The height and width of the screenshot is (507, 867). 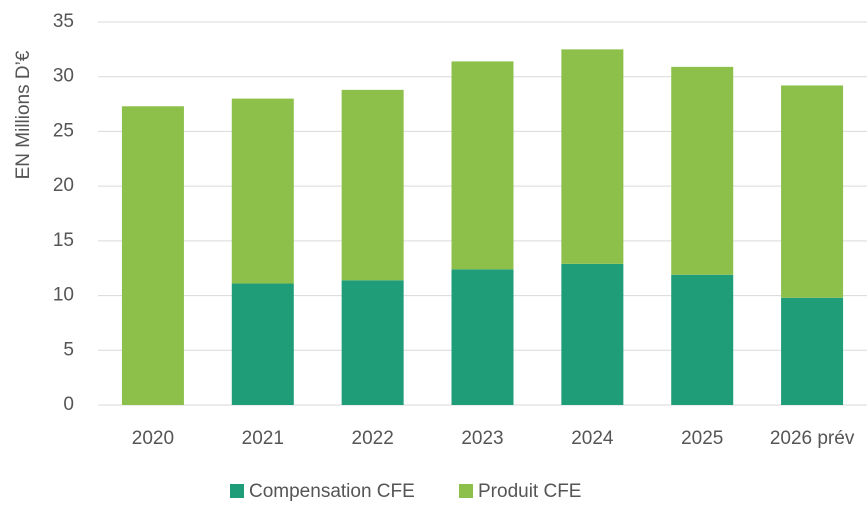 I want to click on x-tick-label: 2026 prév, so click(x=812, y=438).